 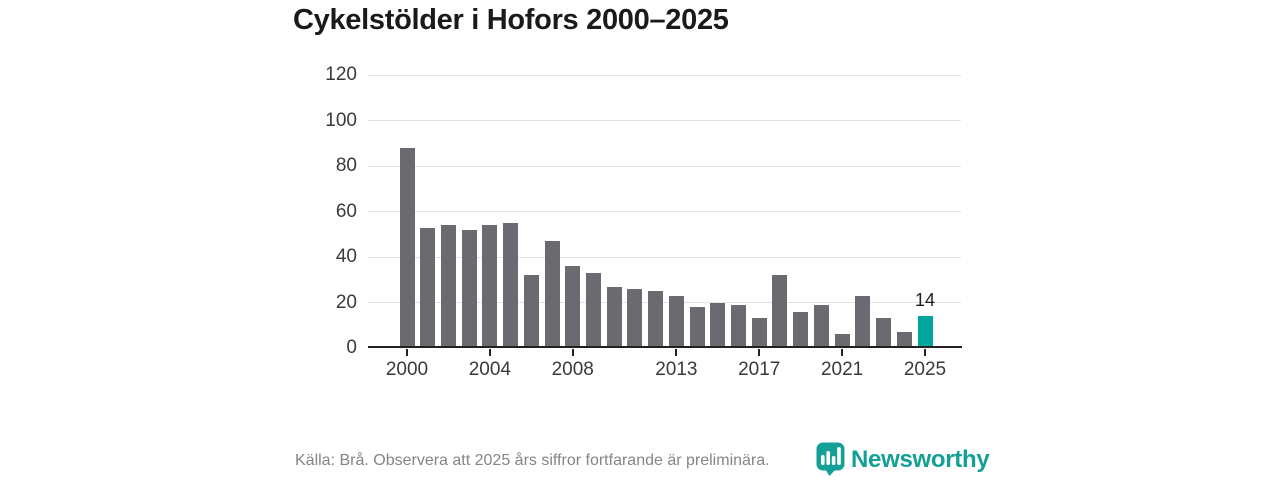 What do you see at coordinates (718, 325) in the screenshot?
I see `bar-2015` at bounding box center [718, 325].